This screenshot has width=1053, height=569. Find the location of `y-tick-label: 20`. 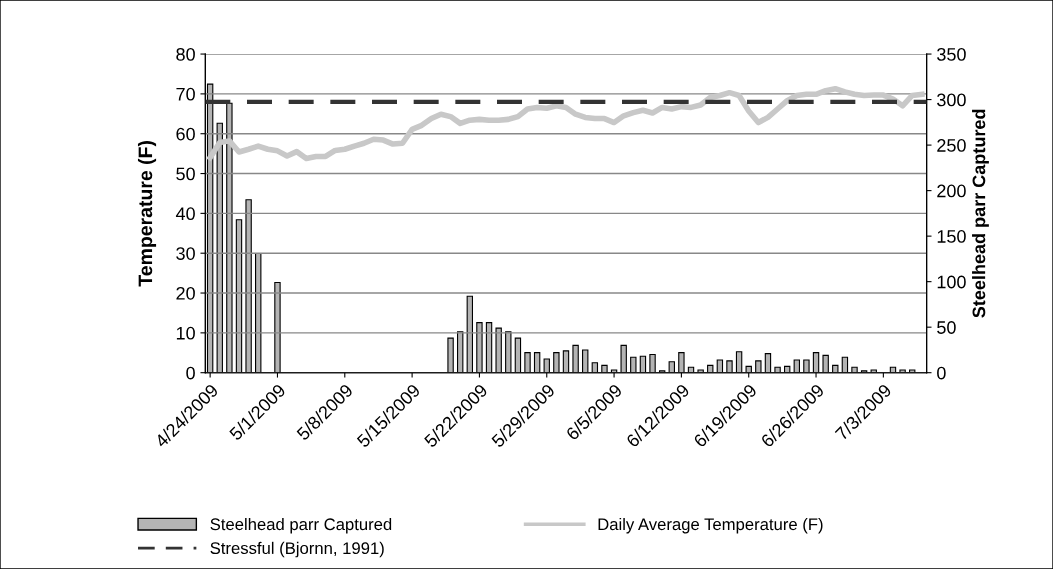

y-tick-label: 20 is located at coordinates (185, 293).